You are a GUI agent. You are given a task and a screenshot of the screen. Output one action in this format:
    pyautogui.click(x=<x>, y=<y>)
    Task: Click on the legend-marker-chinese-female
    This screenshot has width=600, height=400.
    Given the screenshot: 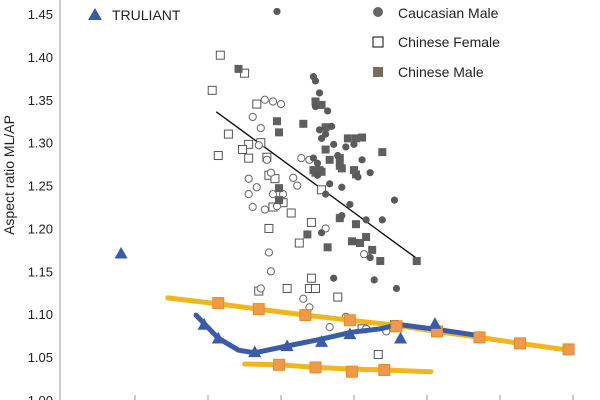 What is the action you would take?
    pyautogui.click(x=378, y=42)
    